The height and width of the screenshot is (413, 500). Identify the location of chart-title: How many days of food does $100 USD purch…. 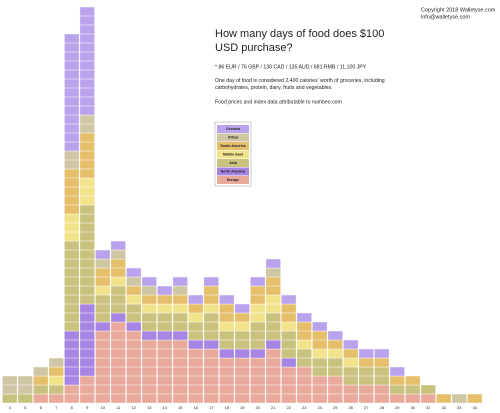
(299, 41).